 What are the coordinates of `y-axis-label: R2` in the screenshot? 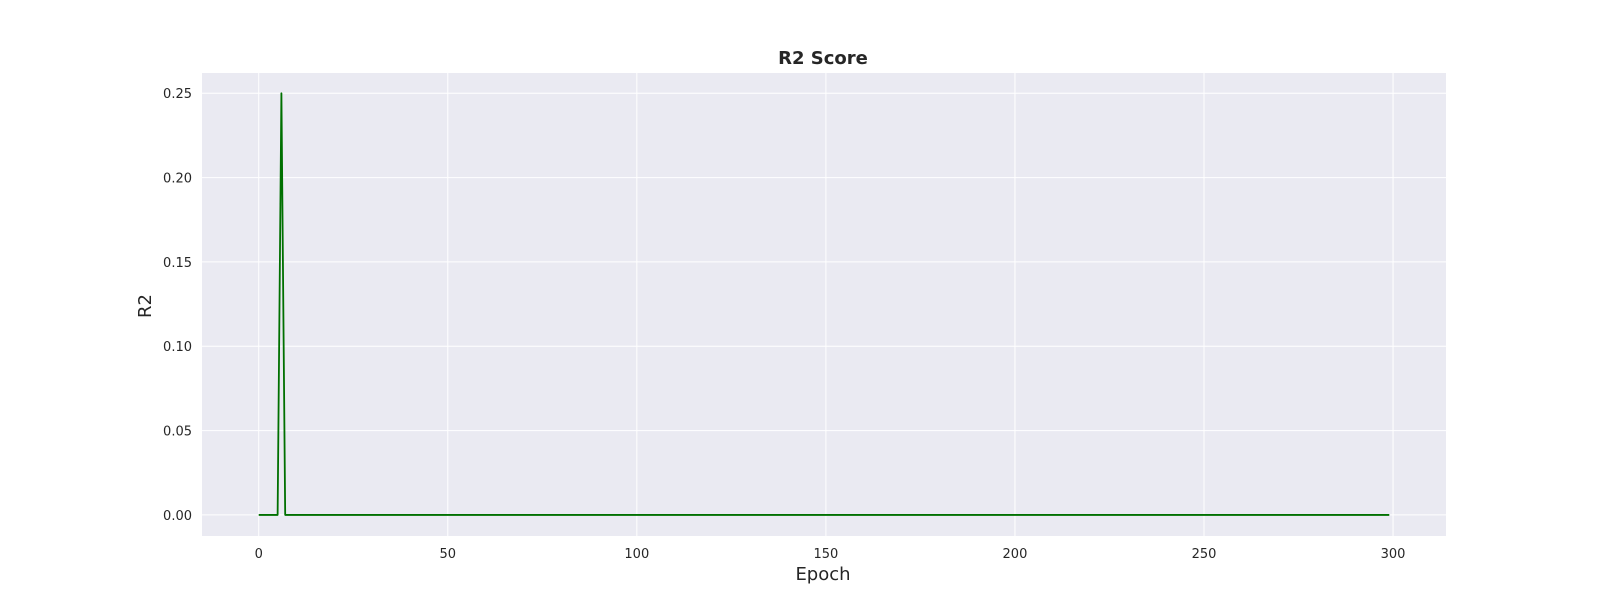 It's located at (145, 306).